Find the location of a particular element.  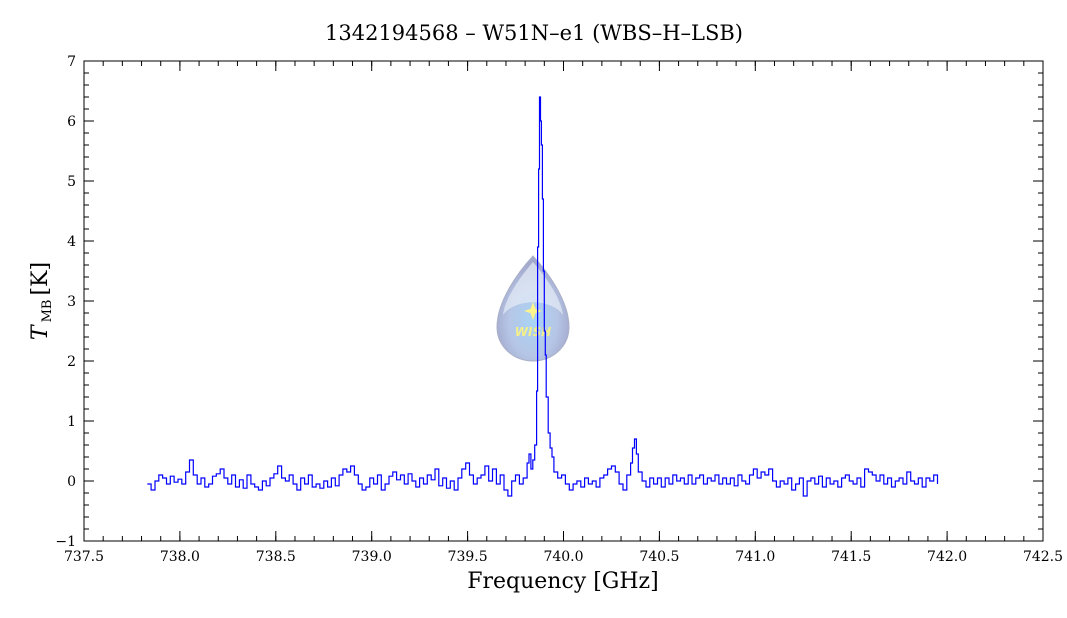

x-tick-label: 742.5 is located at coordinates (1043, 557).